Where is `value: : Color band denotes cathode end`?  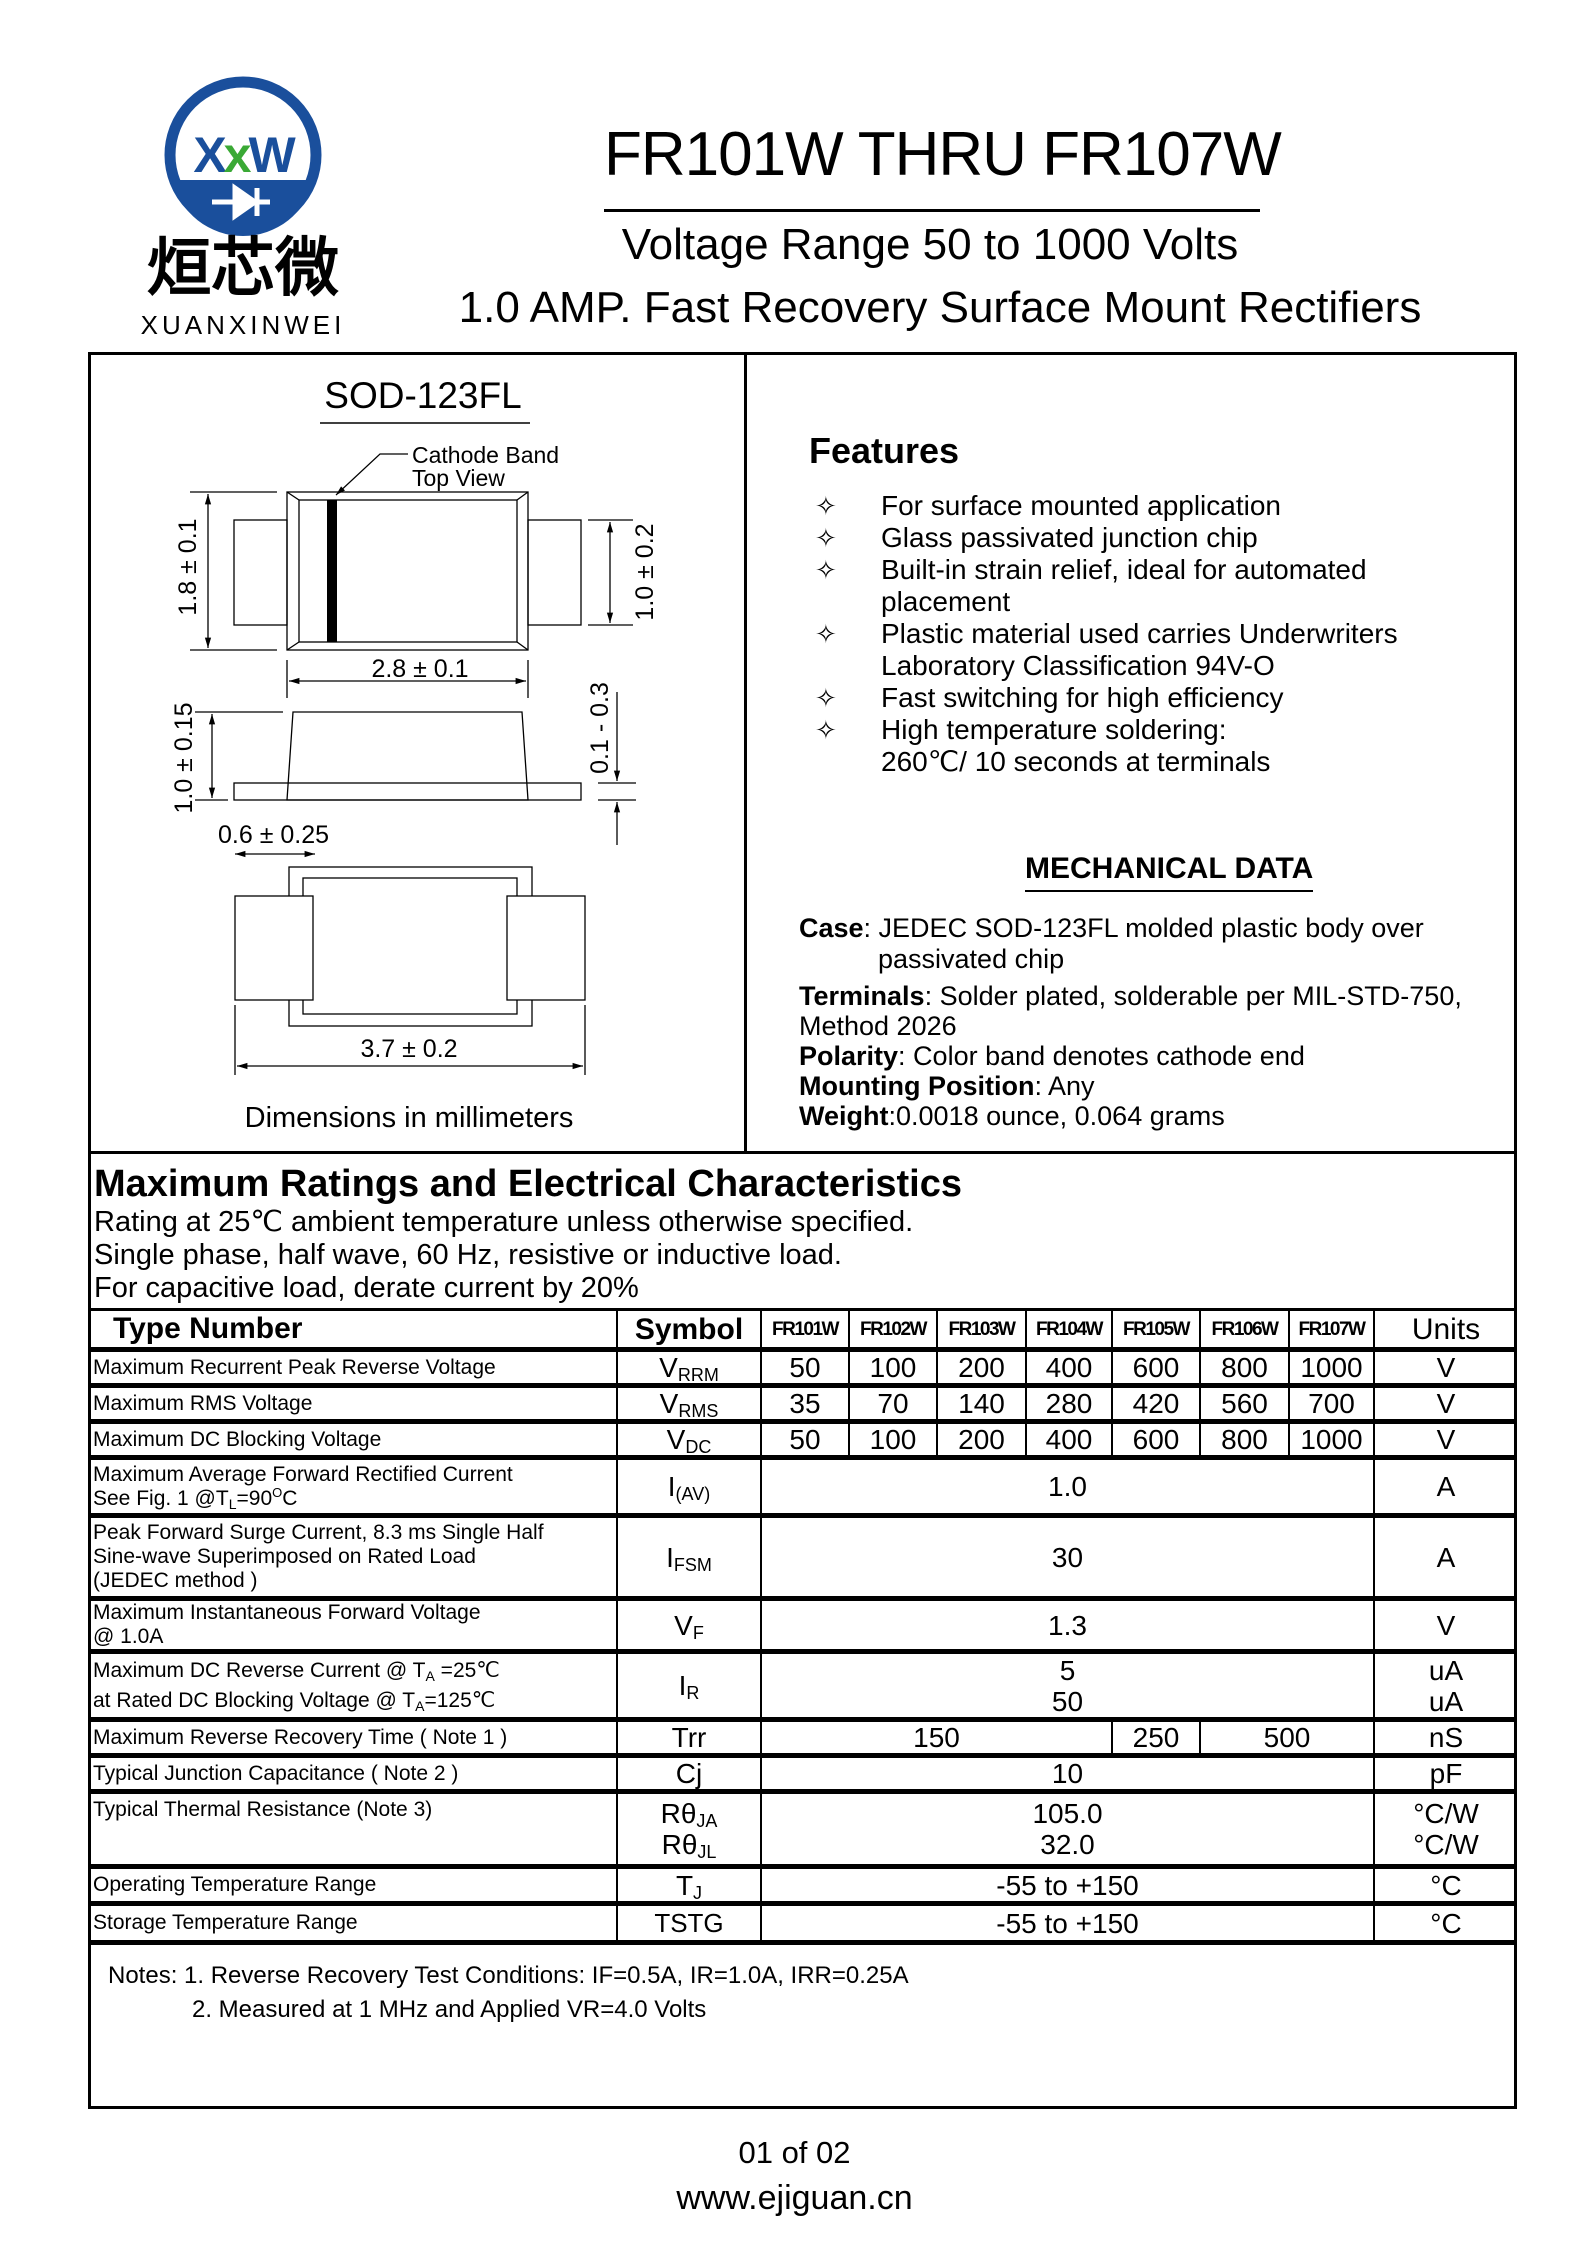 value: : Color band denotes cathode end is located at coordinates (1101, 1056).